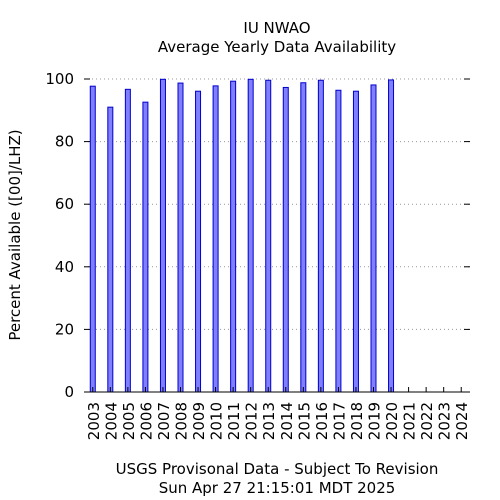  Describe the element at coordinates (111, 421) in the screenshot. I see `x-tick-label: 2004` at that location.